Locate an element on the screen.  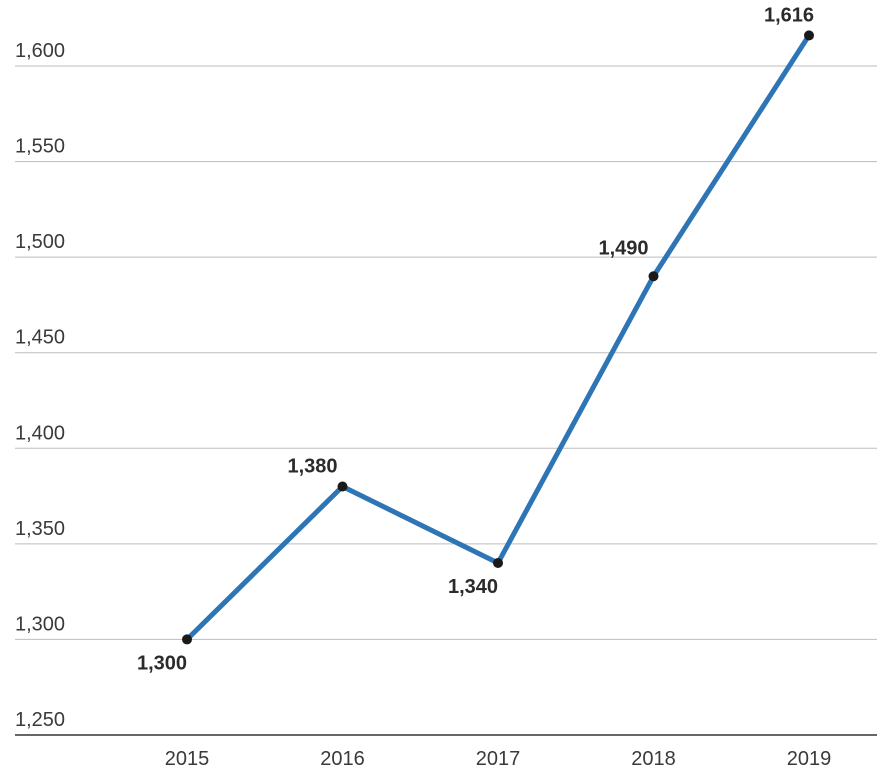
x-tick-label: 2016 is located at coordinates (342, 759).